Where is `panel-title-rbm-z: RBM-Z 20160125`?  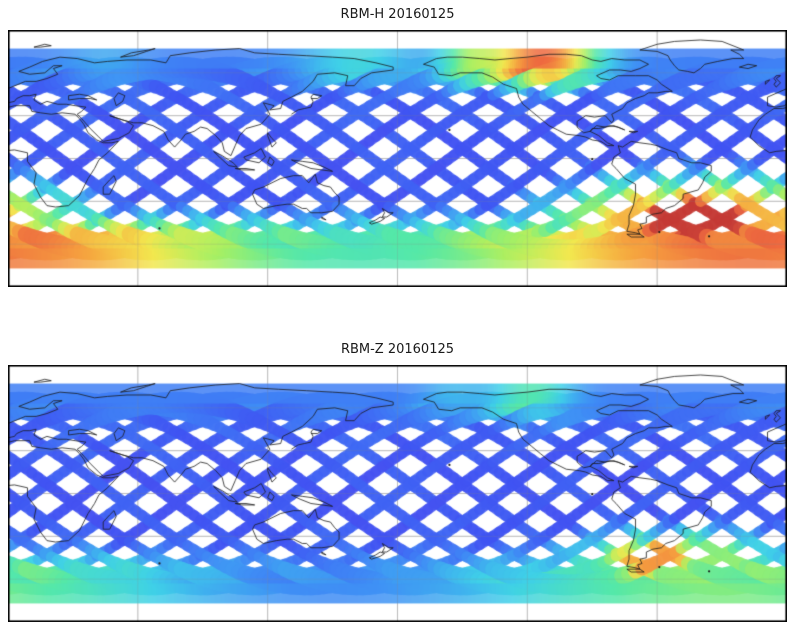 panel-title-rbm-z: RBM-Z 20160125 is located at coordinates (397, 349).